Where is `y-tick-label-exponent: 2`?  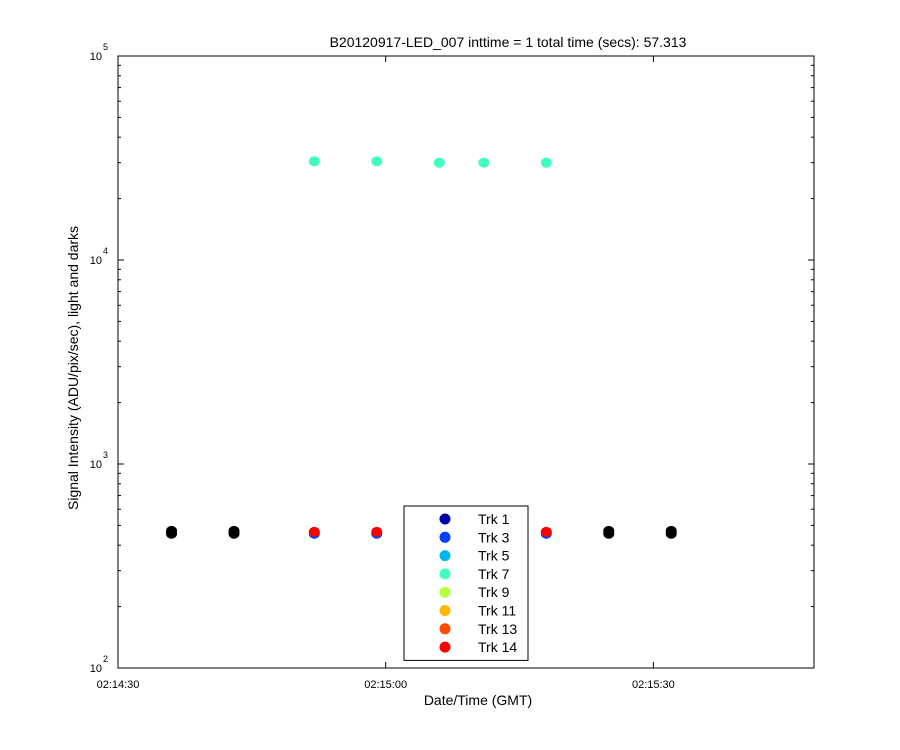 y-tick-label-exponent: 2 is located at coordinates (105, 659).